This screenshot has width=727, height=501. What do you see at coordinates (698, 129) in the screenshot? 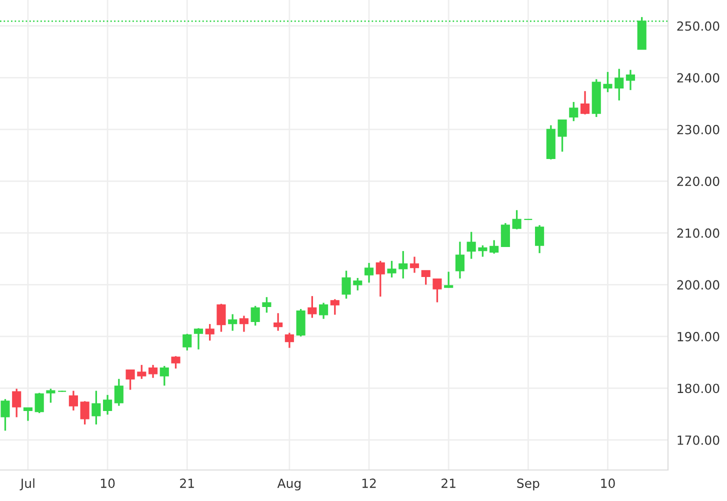
I see `y-tick-label: 230.00` at bounding box center [698, 129].